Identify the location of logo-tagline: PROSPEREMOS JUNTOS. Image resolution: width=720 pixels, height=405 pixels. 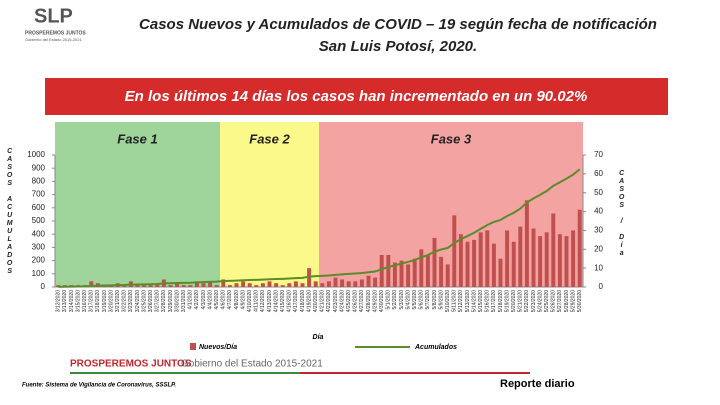
(55, 33).